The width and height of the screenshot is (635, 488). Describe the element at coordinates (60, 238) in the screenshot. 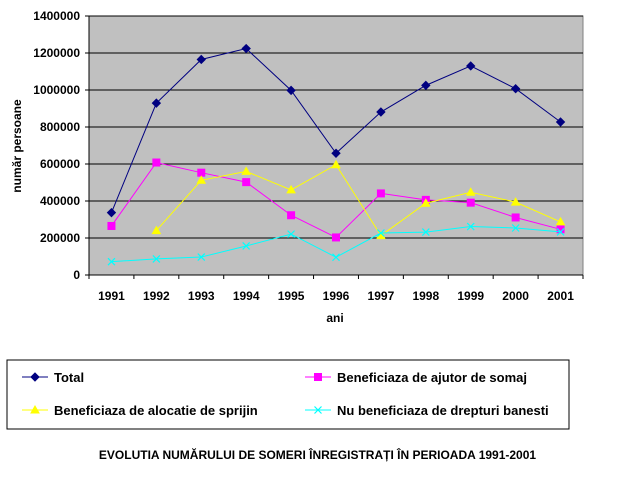

I see `y-tick-label: 200000` at that location.